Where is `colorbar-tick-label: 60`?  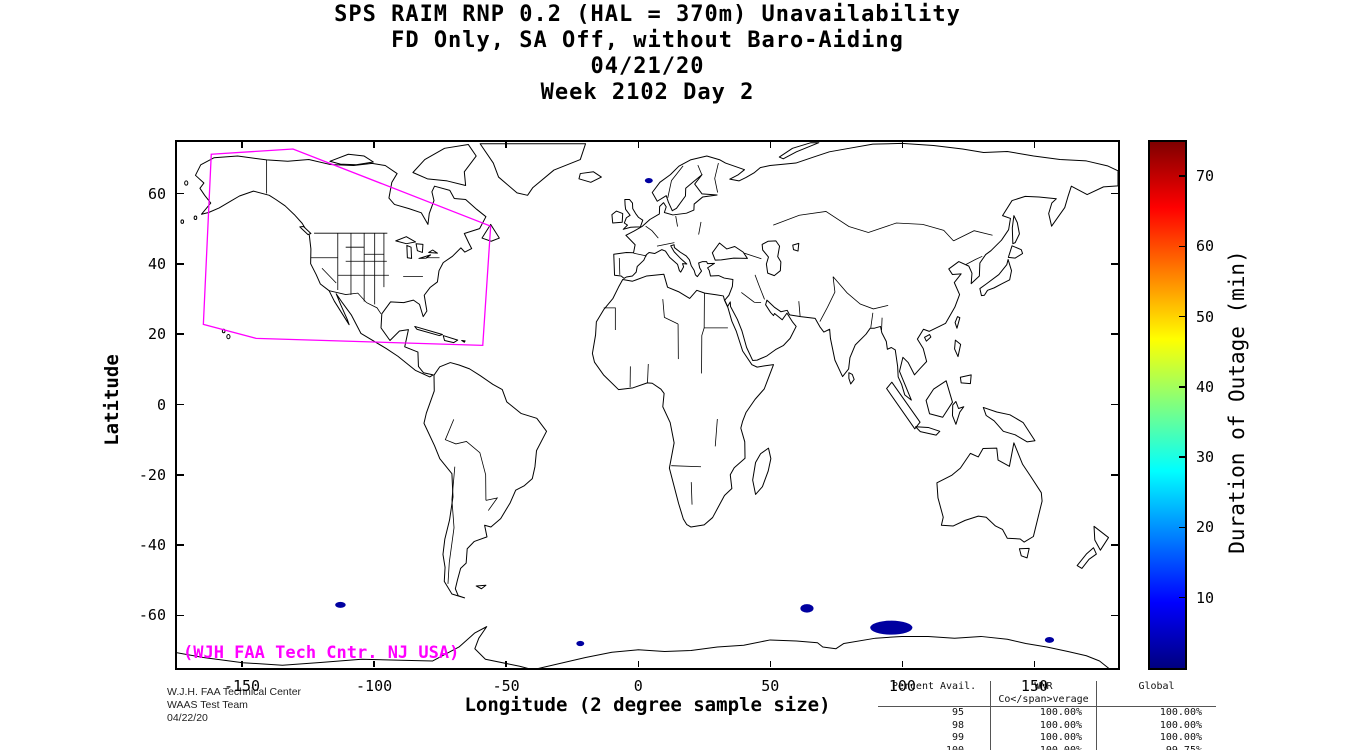 colorbar-tick-label: 60 is located at coordinates (1205, 246).